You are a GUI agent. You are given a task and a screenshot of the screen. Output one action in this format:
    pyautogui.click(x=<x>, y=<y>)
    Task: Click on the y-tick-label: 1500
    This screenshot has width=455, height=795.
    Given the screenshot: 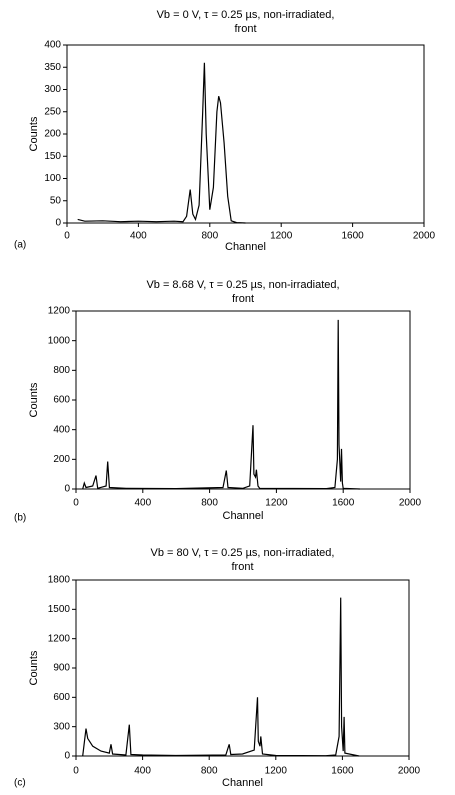 What is the action you would take?
    pyautogui.click(x=59, y=609)
    